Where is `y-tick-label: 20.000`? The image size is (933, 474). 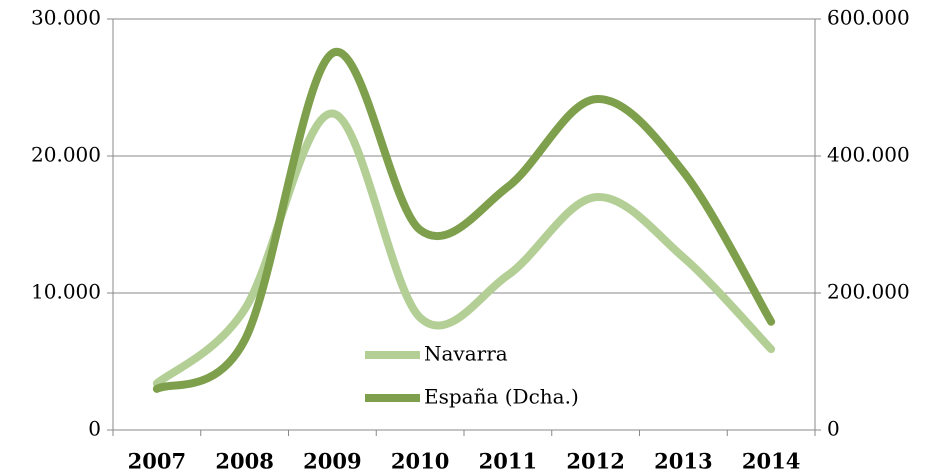 y-tick-label: 20.000 is located at coordinates (66, 155).